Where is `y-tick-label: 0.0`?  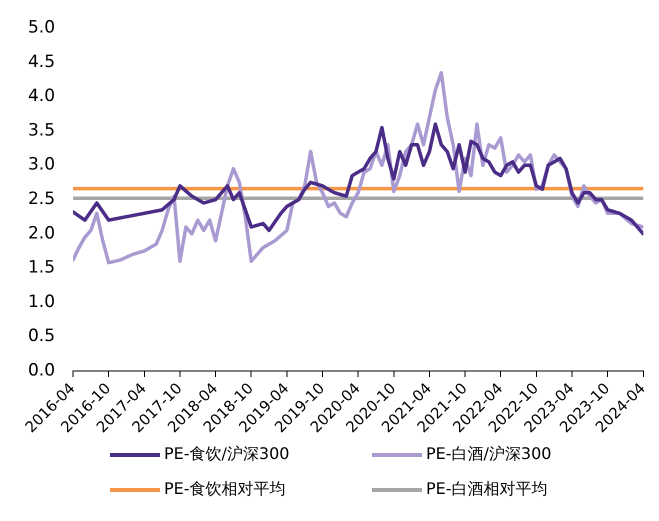
y-tick-label: 0.0 is located at coordinates (42, 370).